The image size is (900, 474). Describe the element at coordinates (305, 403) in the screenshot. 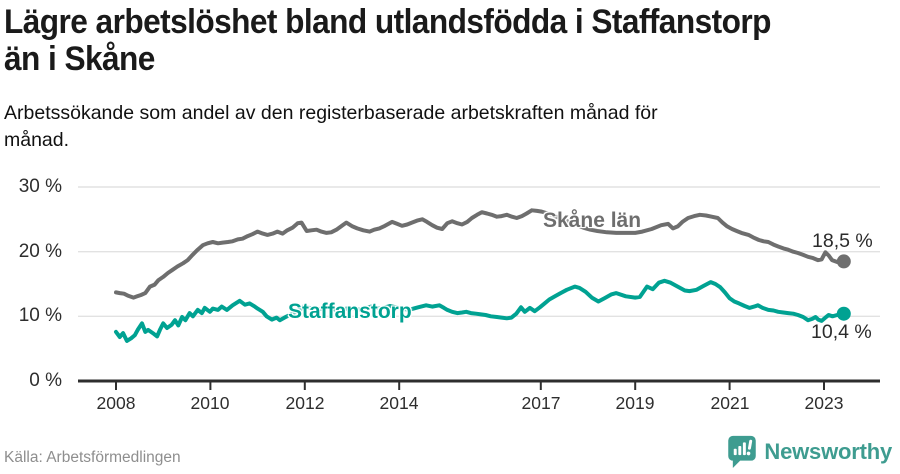

I see `x-tick-label-2012: 2012` at that location.